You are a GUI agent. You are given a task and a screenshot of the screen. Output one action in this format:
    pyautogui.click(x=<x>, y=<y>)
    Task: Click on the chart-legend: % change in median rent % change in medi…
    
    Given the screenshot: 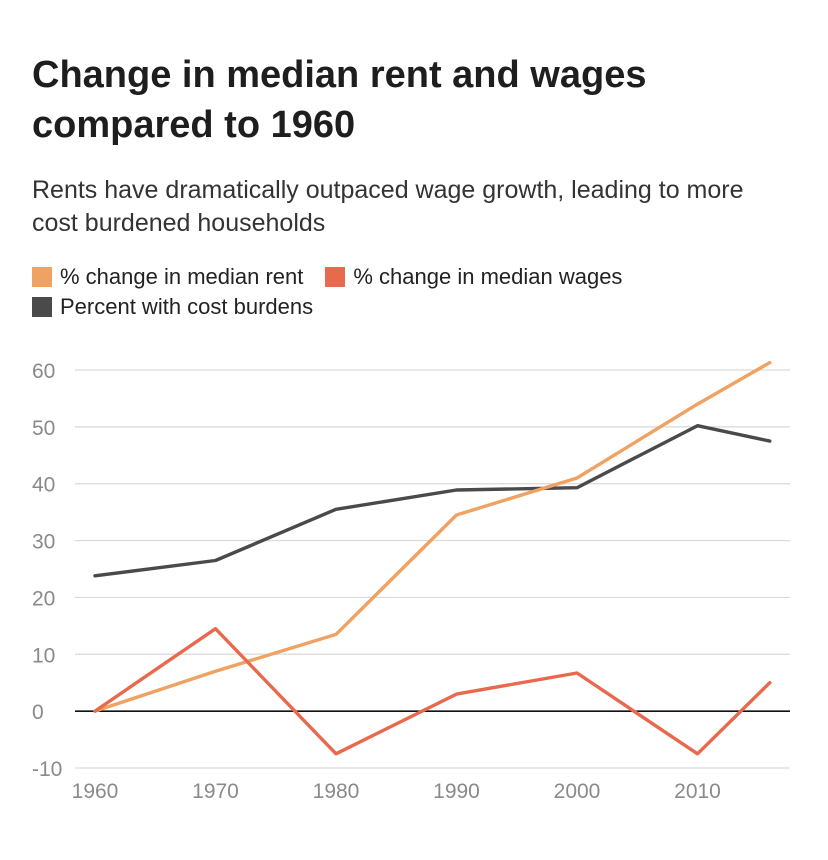 What is the action you would take?
    pyautogui.click(x=412, y=292)
    